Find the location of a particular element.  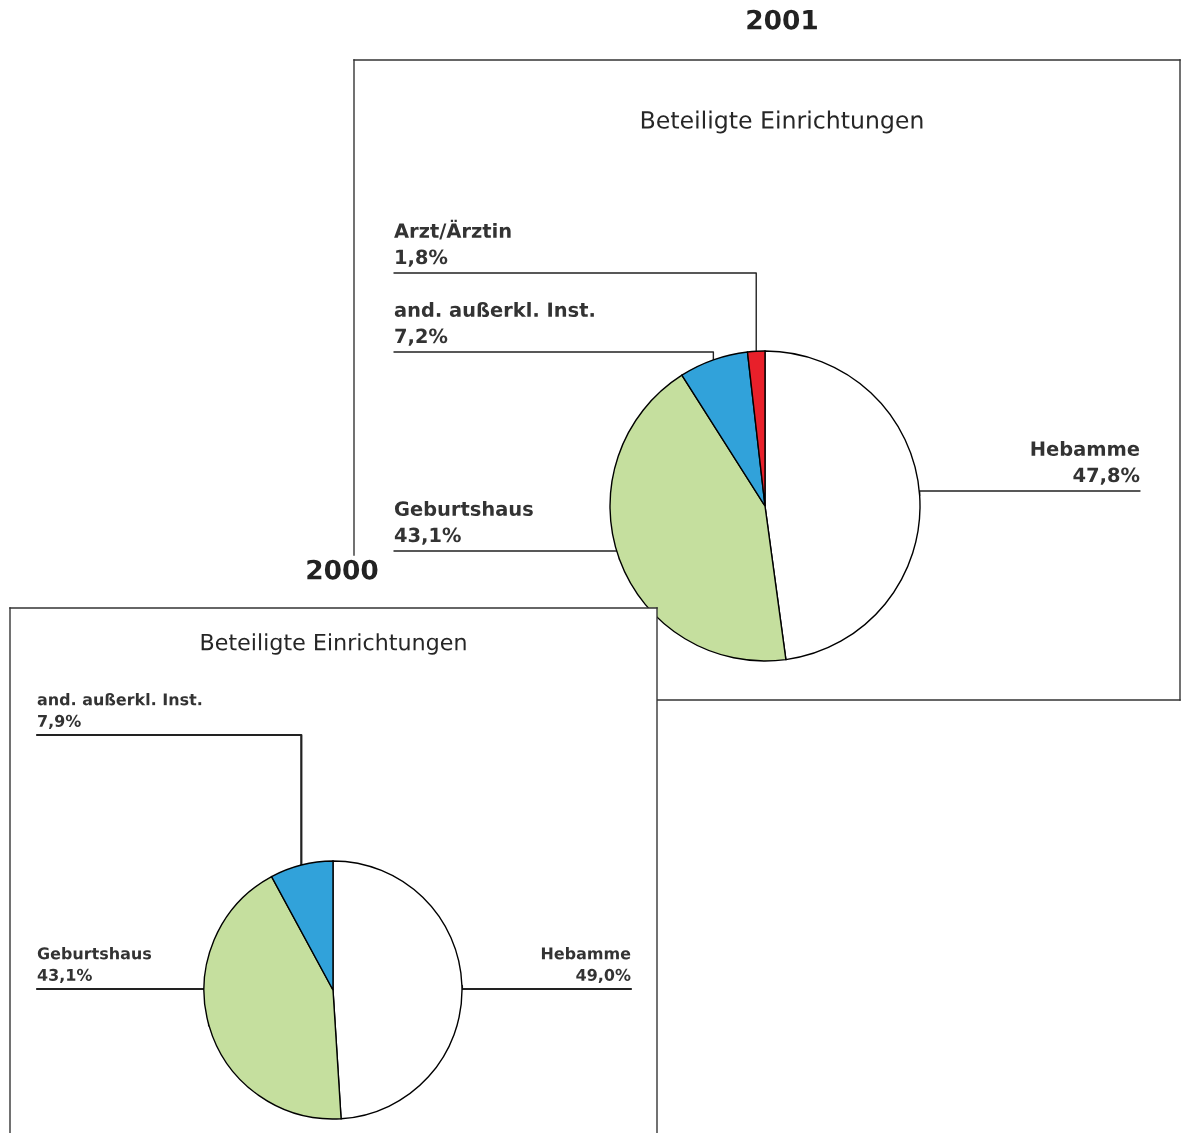

data-label: 47,8% is located at coordinates (1106, 476).